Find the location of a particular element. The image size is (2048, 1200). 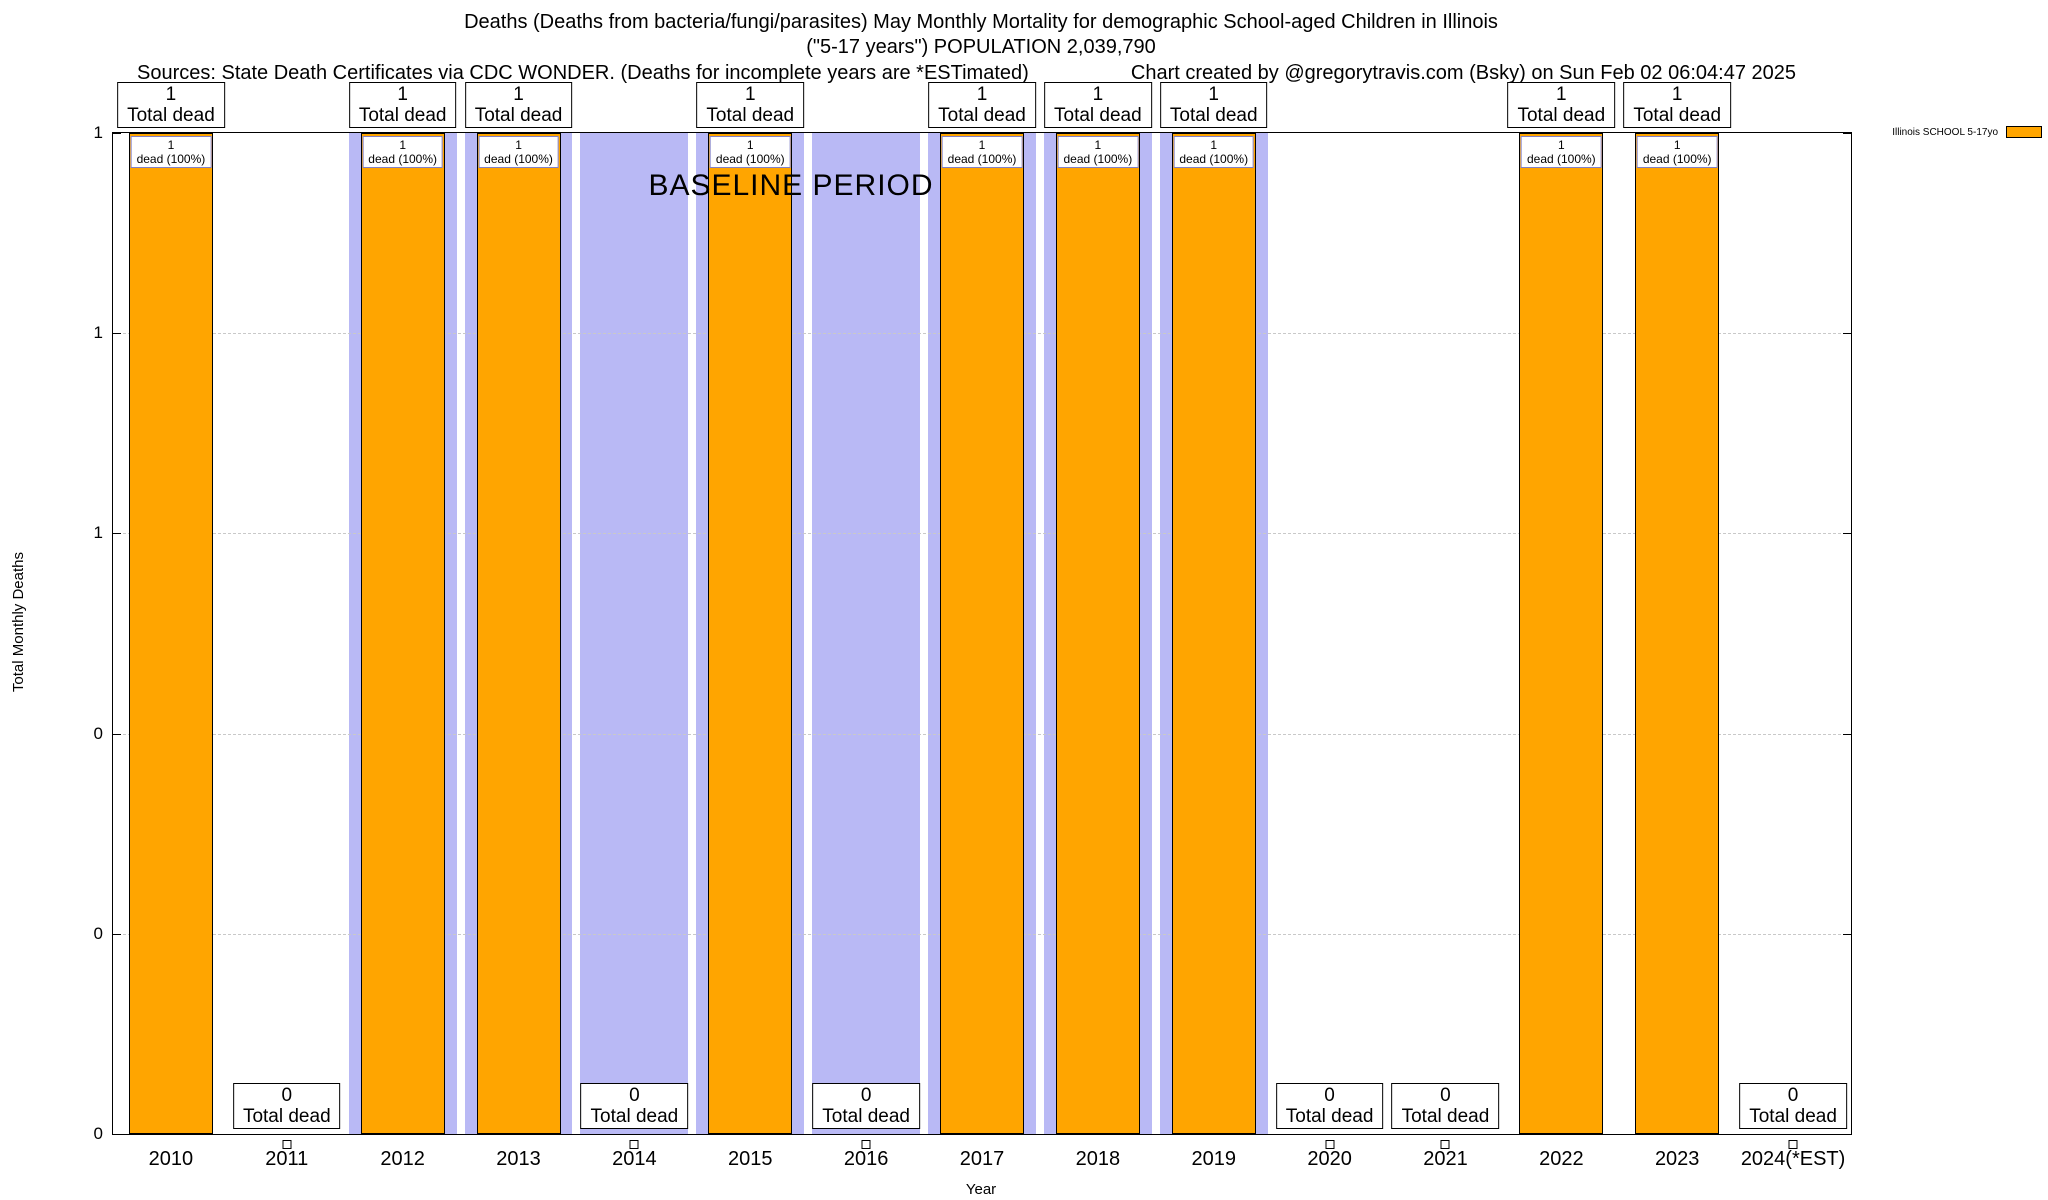

x-tick-label: 2022 is located at coordinates (1561, 1159).